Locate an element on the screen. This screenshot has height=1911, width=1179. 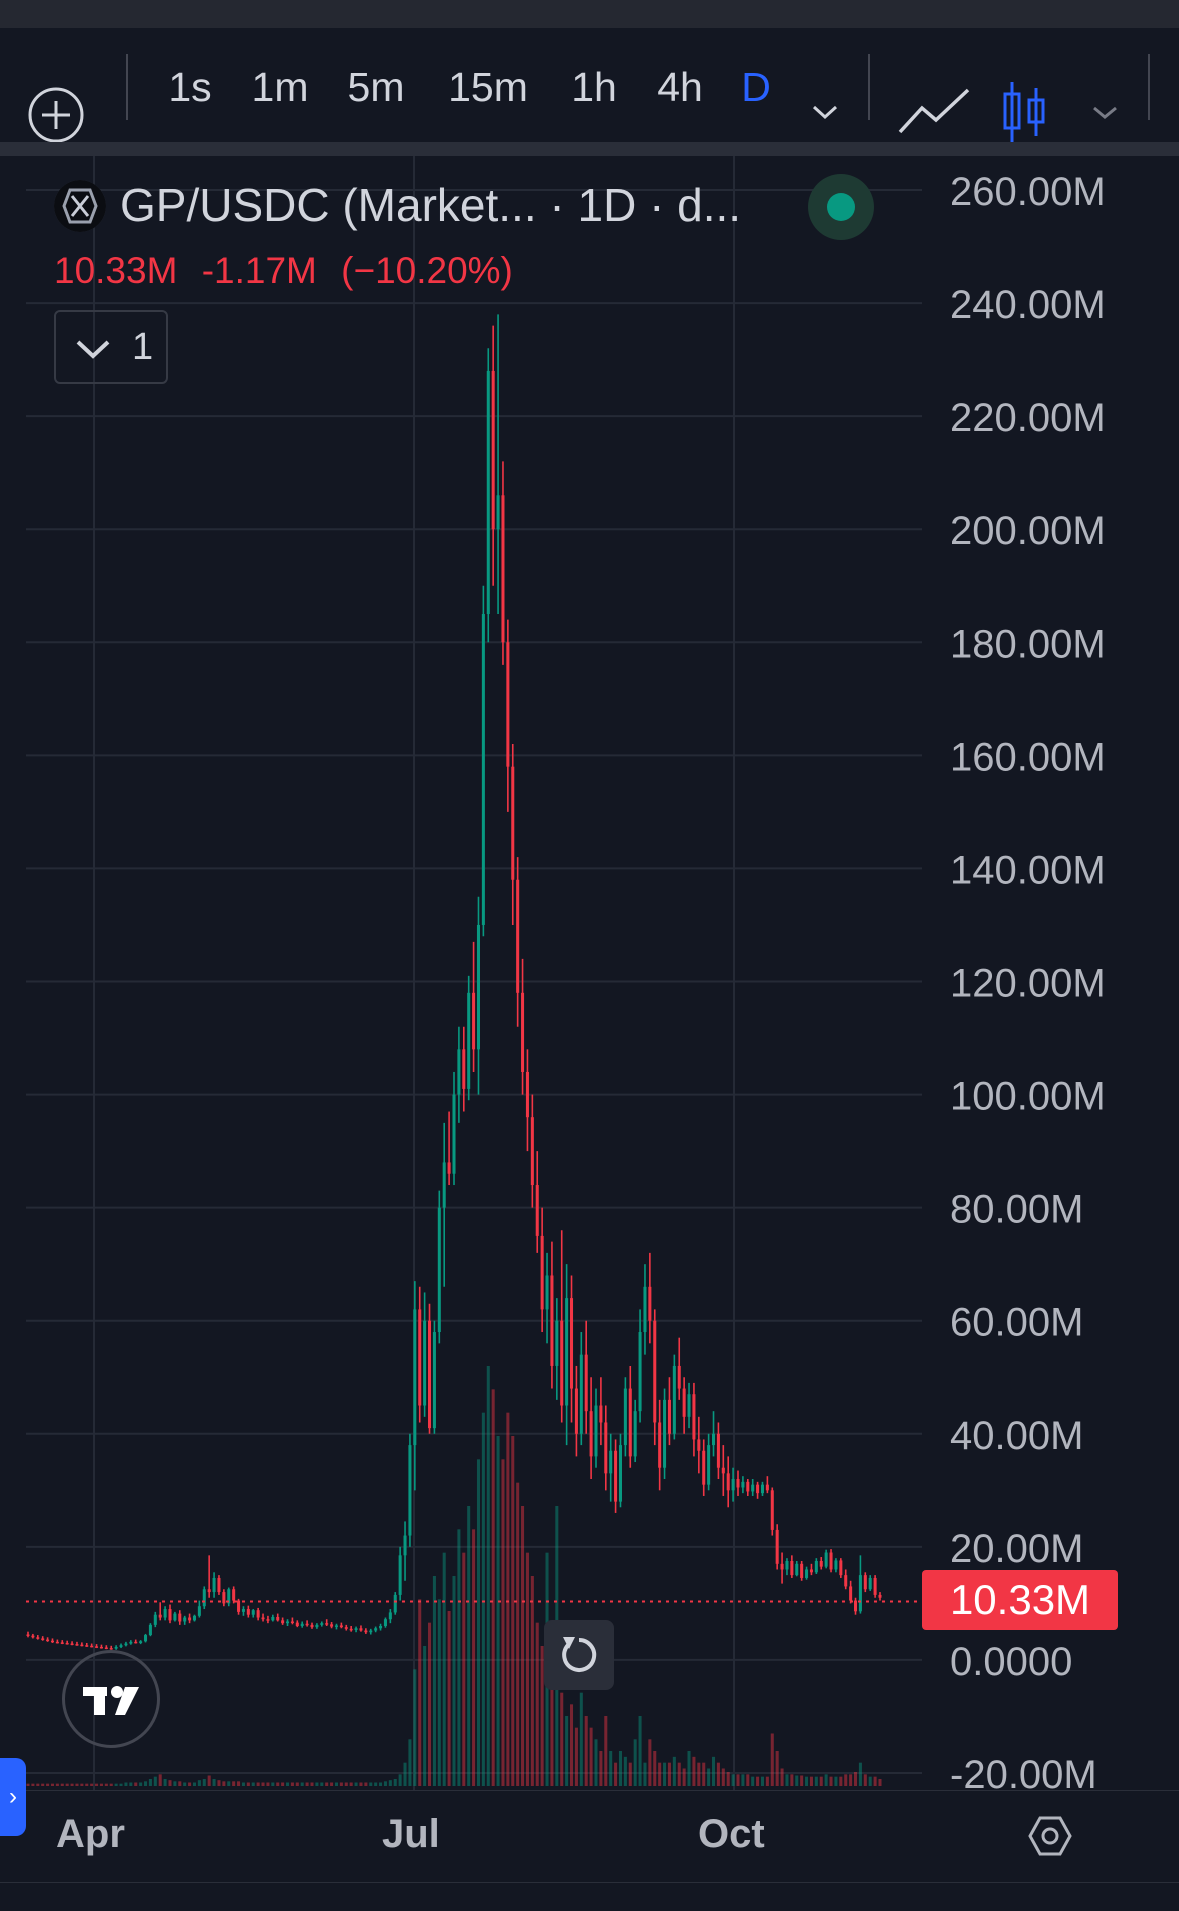
time-label-apr: Apr is located at coordinates (90, 1834).